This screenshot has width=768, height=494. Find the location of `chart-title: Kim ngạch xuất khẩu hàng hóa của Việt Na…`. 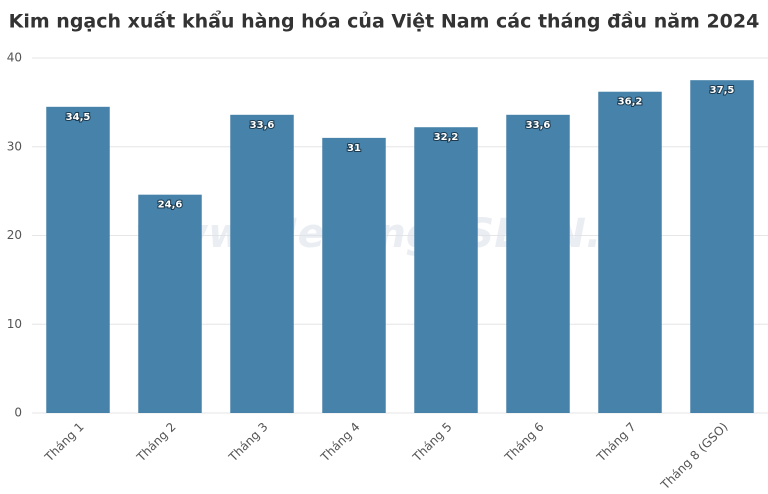

chart-title: Kim ngạch xuất khẩu hàng hóa của Việt Na… is located at coordinates (384, 21).